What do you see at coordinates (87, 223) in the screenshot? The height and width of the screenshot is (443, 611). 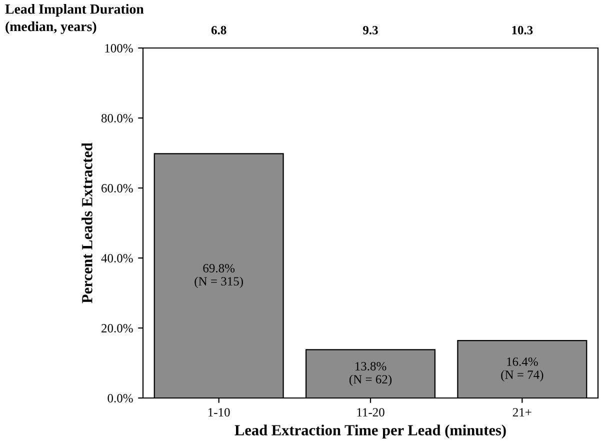 I see `y-axis-title: Percent Leads Extracted` at bounding box center [87, 223].